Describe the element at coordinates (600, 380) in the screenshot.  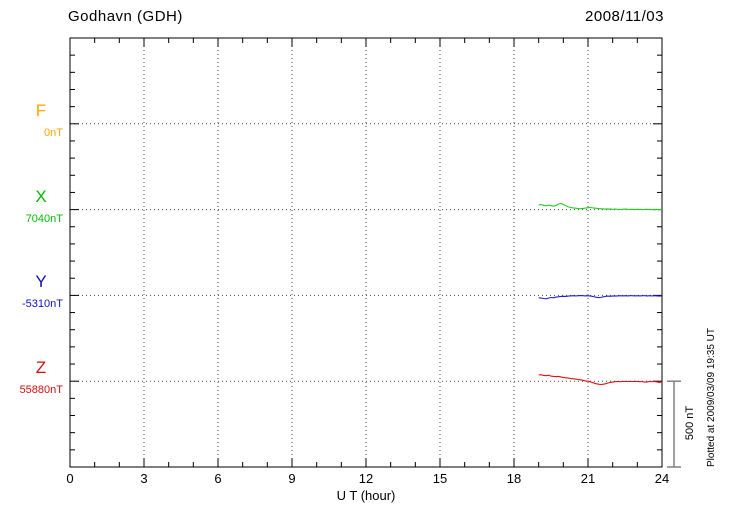
I see `trace-Z` at that location.